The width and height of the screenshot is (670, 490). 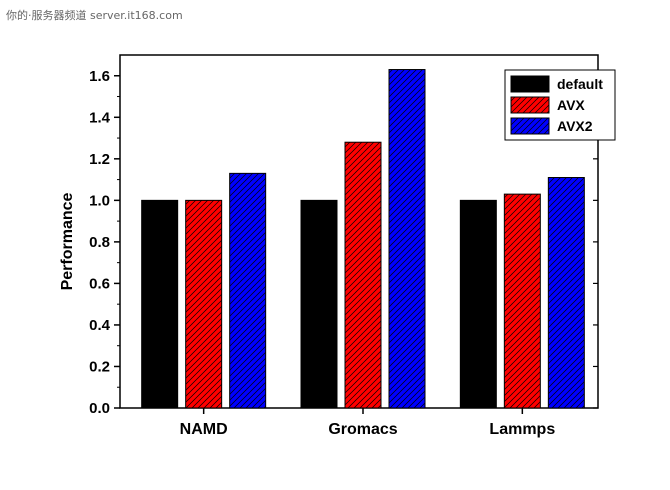 I want to click on y-tick-label: 0.6, so click(x=99, y=283).